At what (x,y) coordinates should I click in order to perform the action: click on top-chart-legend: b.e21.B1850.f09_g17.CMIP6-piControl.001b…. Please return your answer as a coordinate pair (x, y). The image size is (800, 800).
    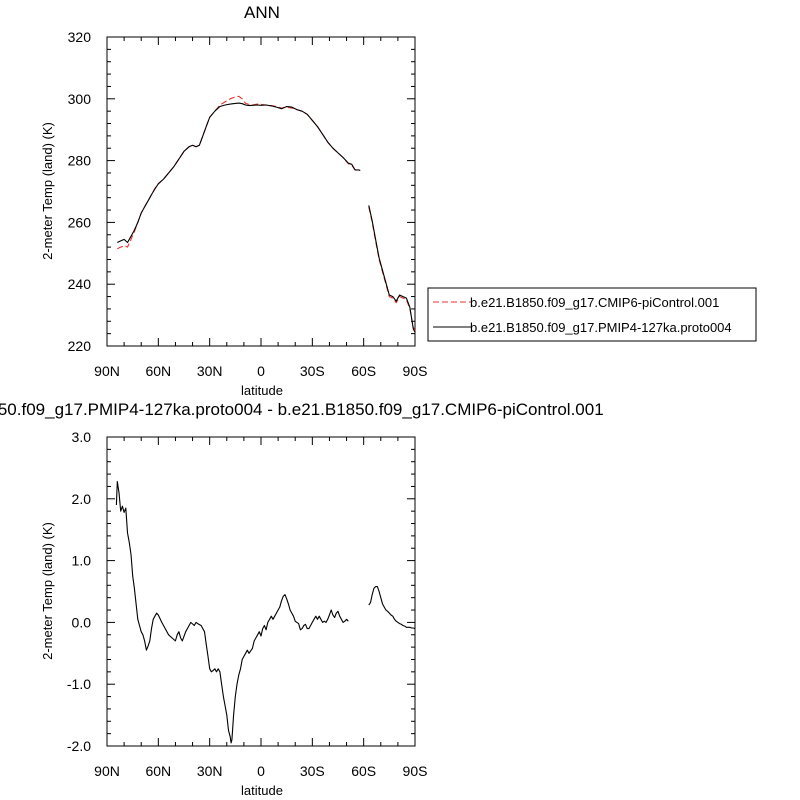
    Looking at the image, I should click on (592, 314).